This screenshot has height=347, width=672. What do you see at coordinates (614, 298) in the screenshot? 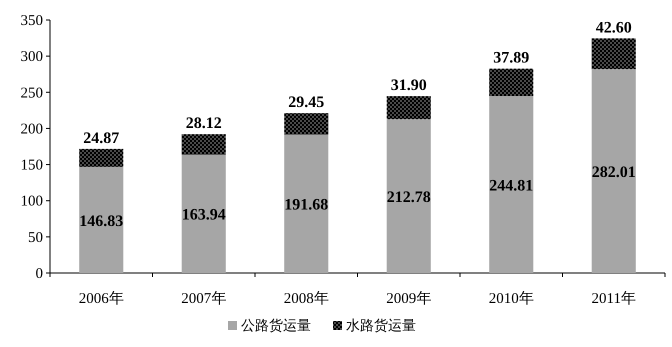
I see `x-tick-label: 2011年` at bounding box center [614, 298].